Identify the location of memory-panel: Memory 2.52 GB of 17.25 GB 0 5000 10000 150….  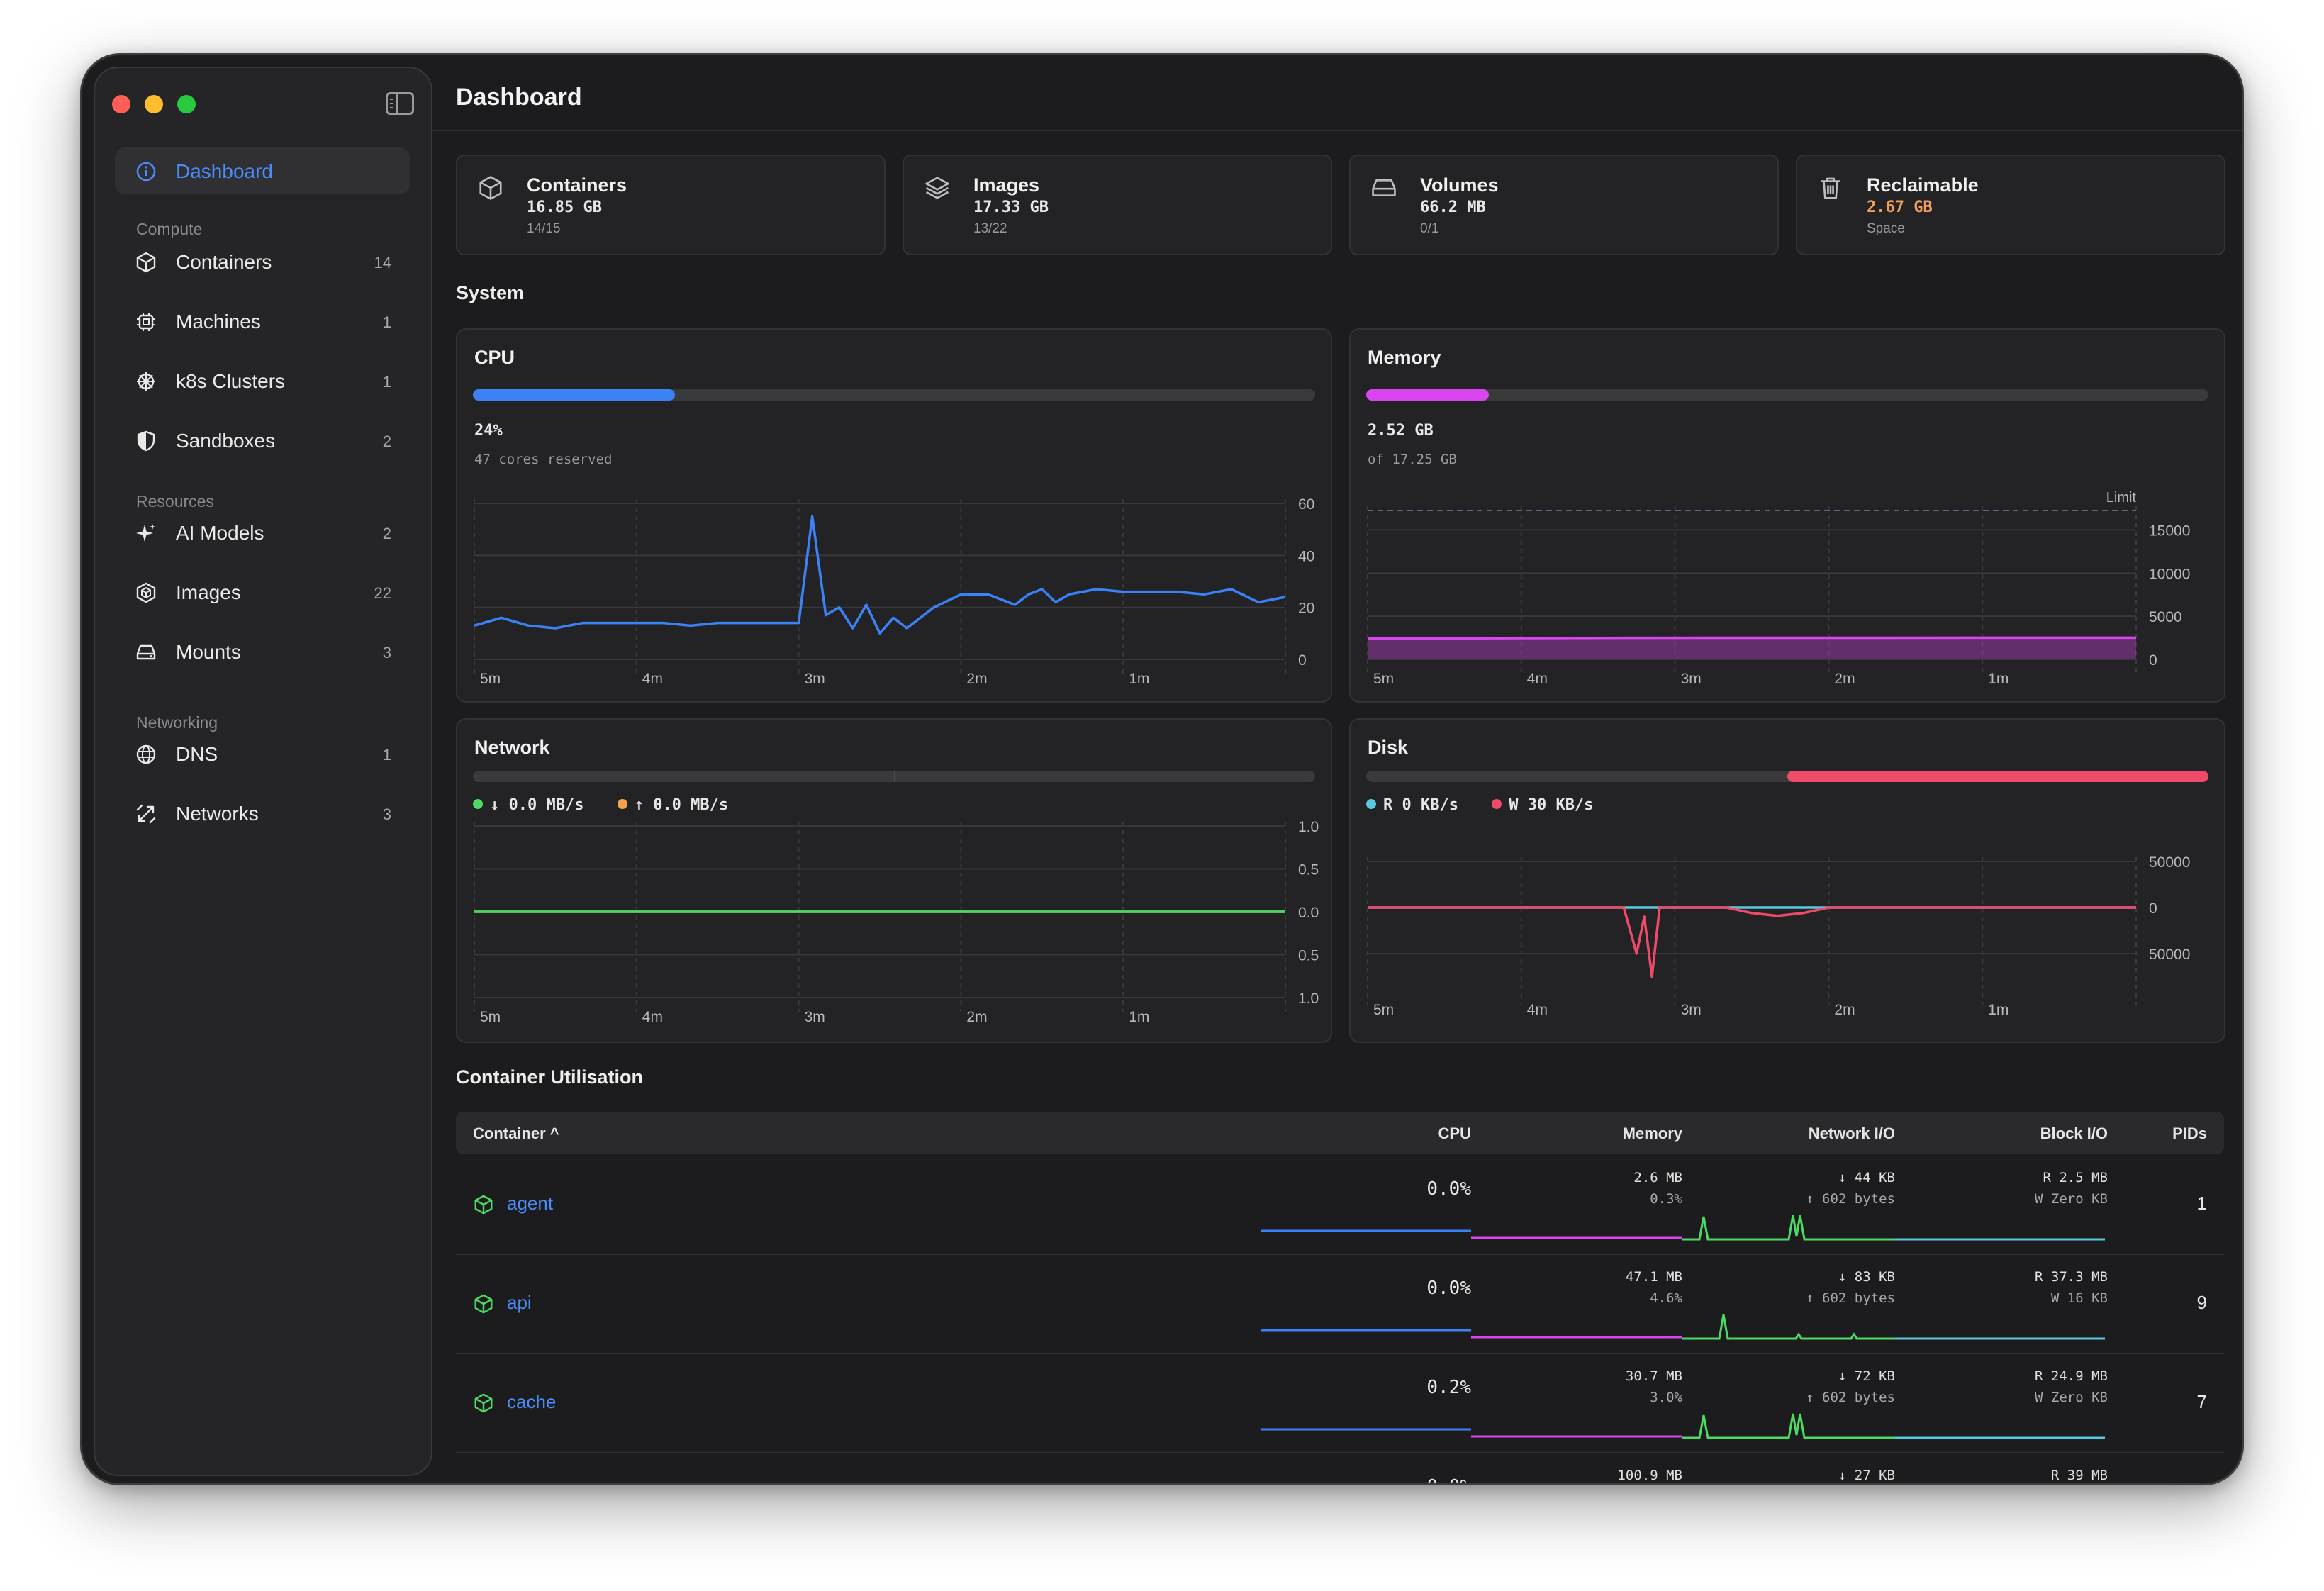
(1787, 516).